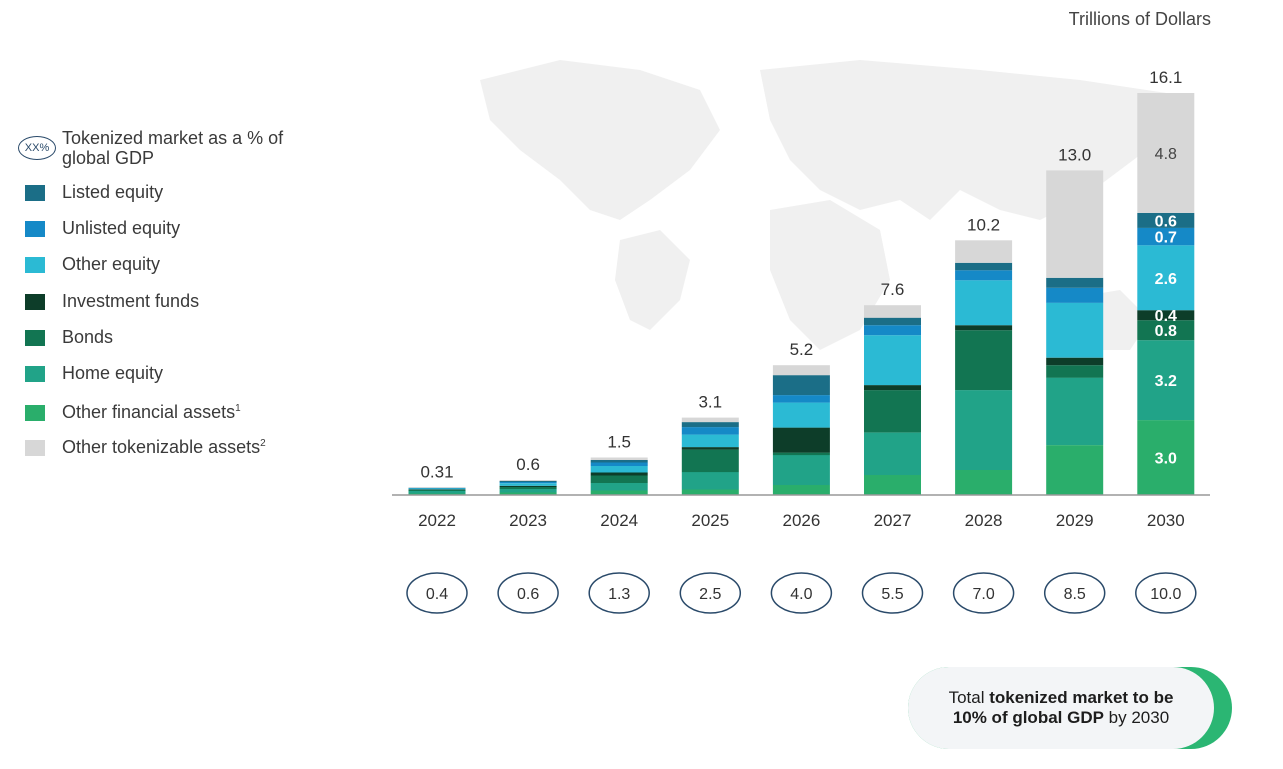  What do you see at coordinates (619, 469) in the screenshot?
I see `bar-segment-2024-other-equity` at bounding box center [619, 469].